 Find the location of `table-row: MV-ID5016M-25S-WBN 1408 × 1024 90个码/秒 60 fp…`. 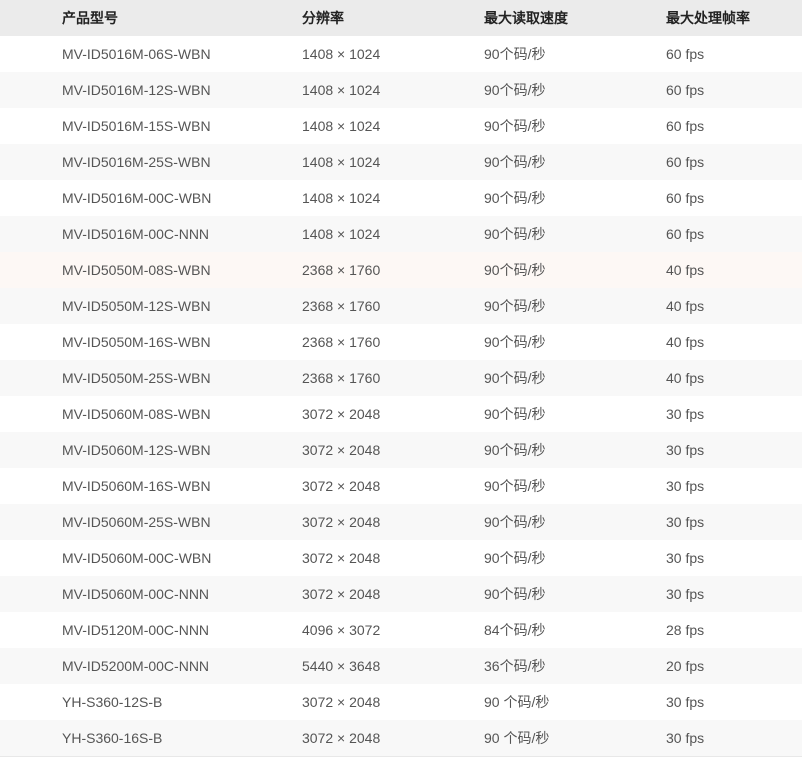

table-row: MV-ID5016M-25S-WBN 1408 × 1024 90个码/秒 60 fp… is located at coordinates (401, 162).